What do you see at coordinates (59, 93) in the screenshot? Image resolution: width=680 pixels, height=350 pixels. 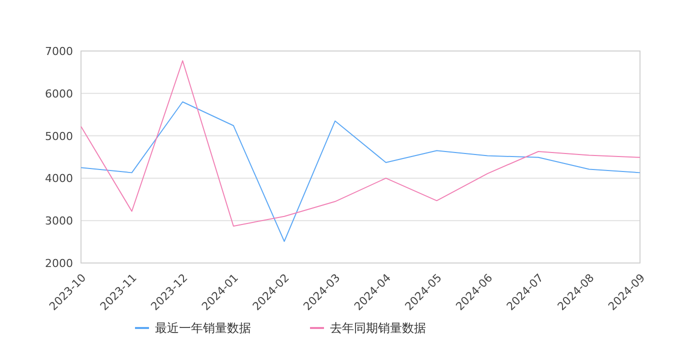 I see `y-tick-label: 6000` at bounding box center [59, 93].